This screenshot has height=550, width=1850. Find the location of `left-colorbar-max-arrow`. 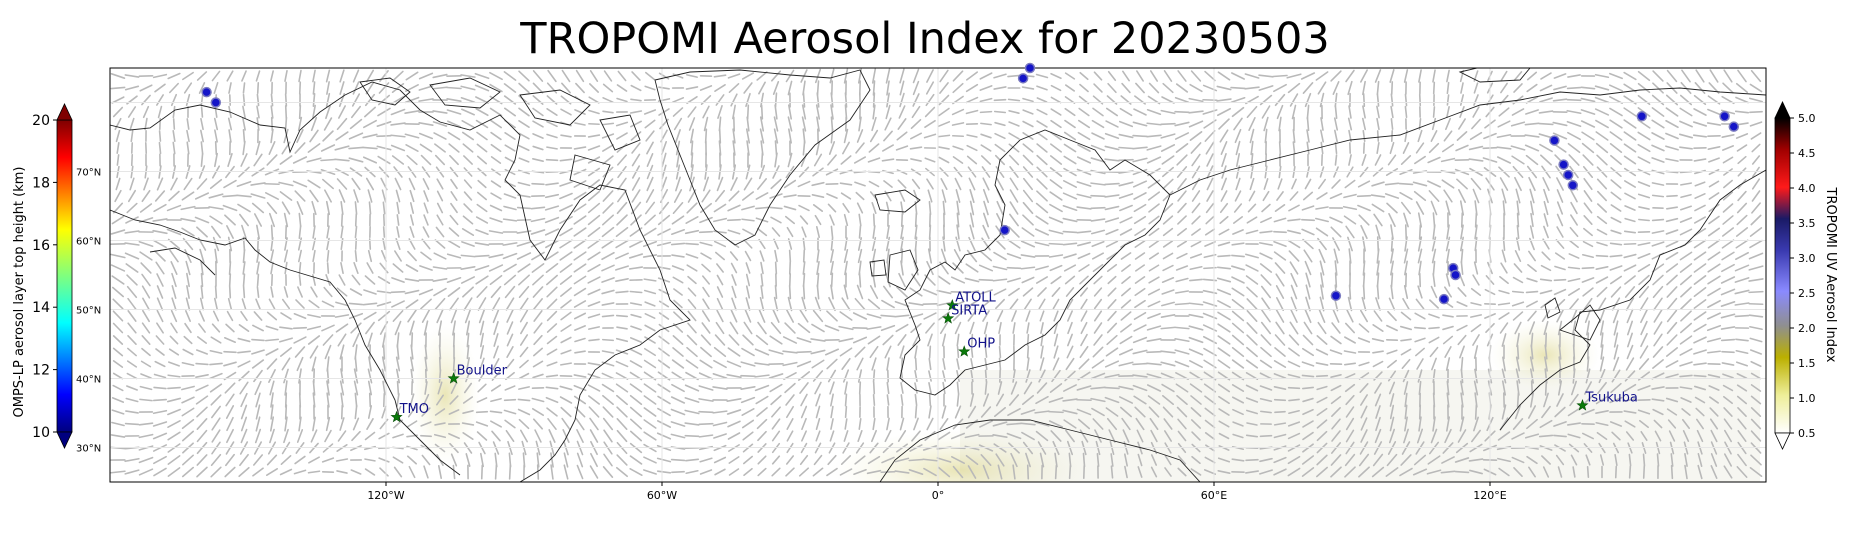

left-colorbar-max-arrow is located at coordinates (64, 112).